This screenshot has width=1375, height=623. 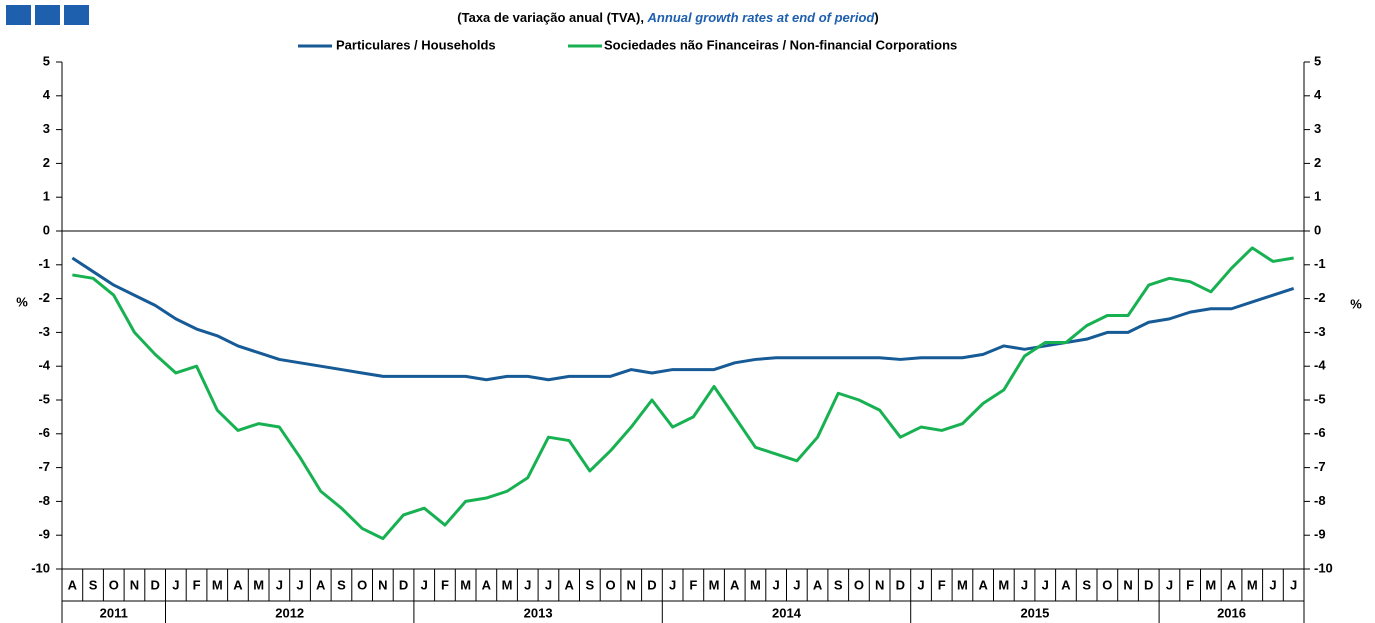 What do you see at coordinates (876, 17) in the screenshot?
I see `title-part: )` at bounding box center [876, 17].